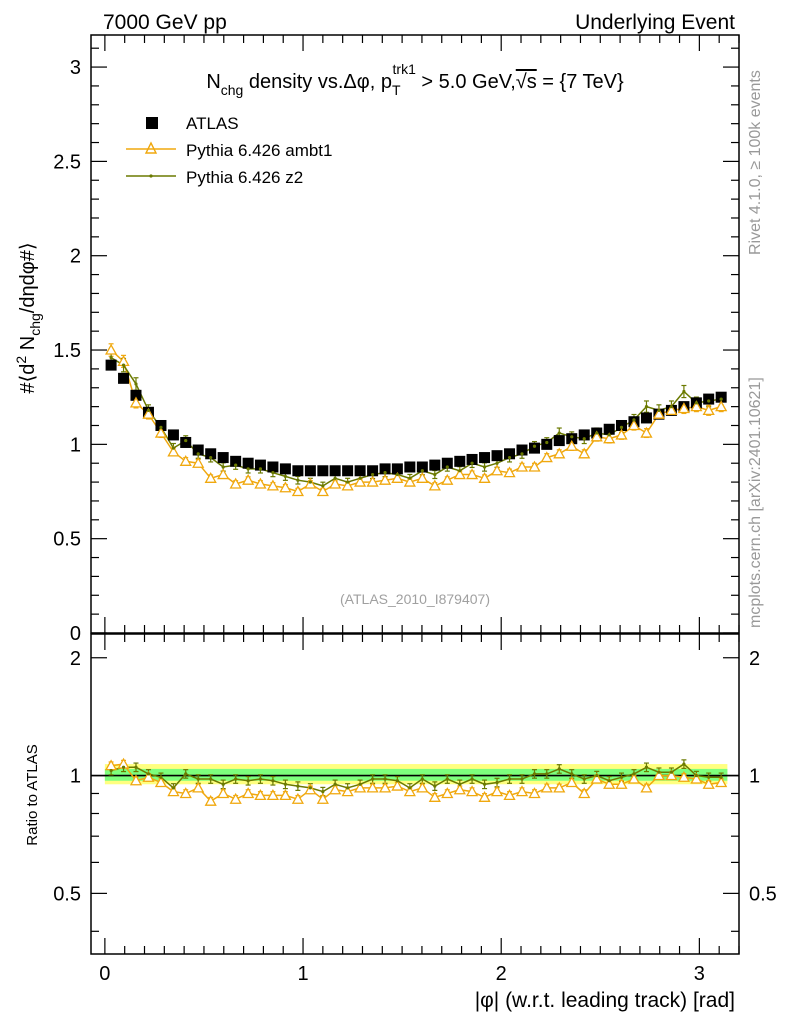 This screenshot has height=1024, width=786. I want to click on y-axis-label-ratio: Ratio to ATLAS, so click(32, 794).